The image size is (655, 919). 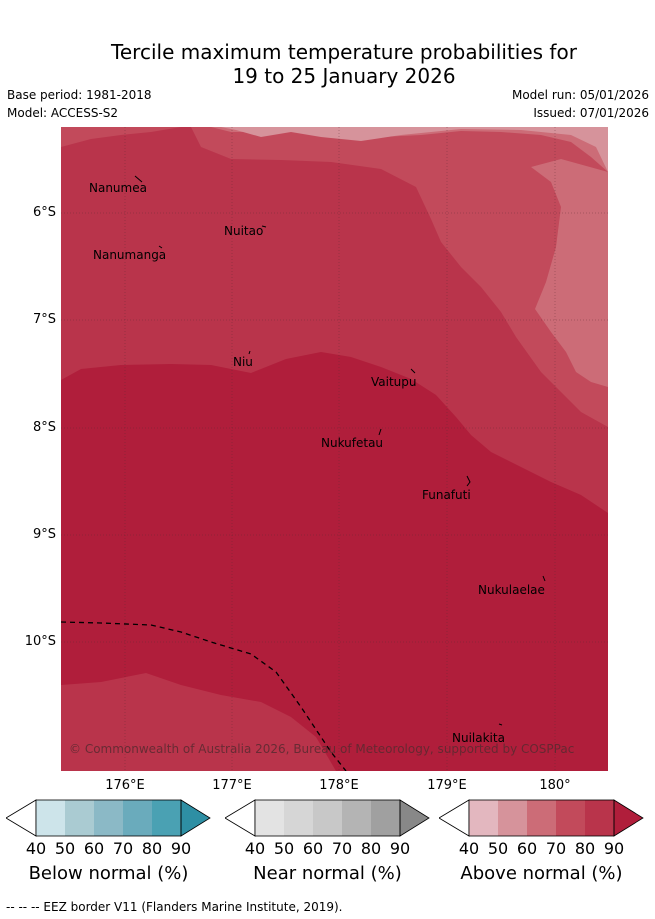 I want to click on title-line-2: 19 to 25 January 2026, so click(x=344, y=76).